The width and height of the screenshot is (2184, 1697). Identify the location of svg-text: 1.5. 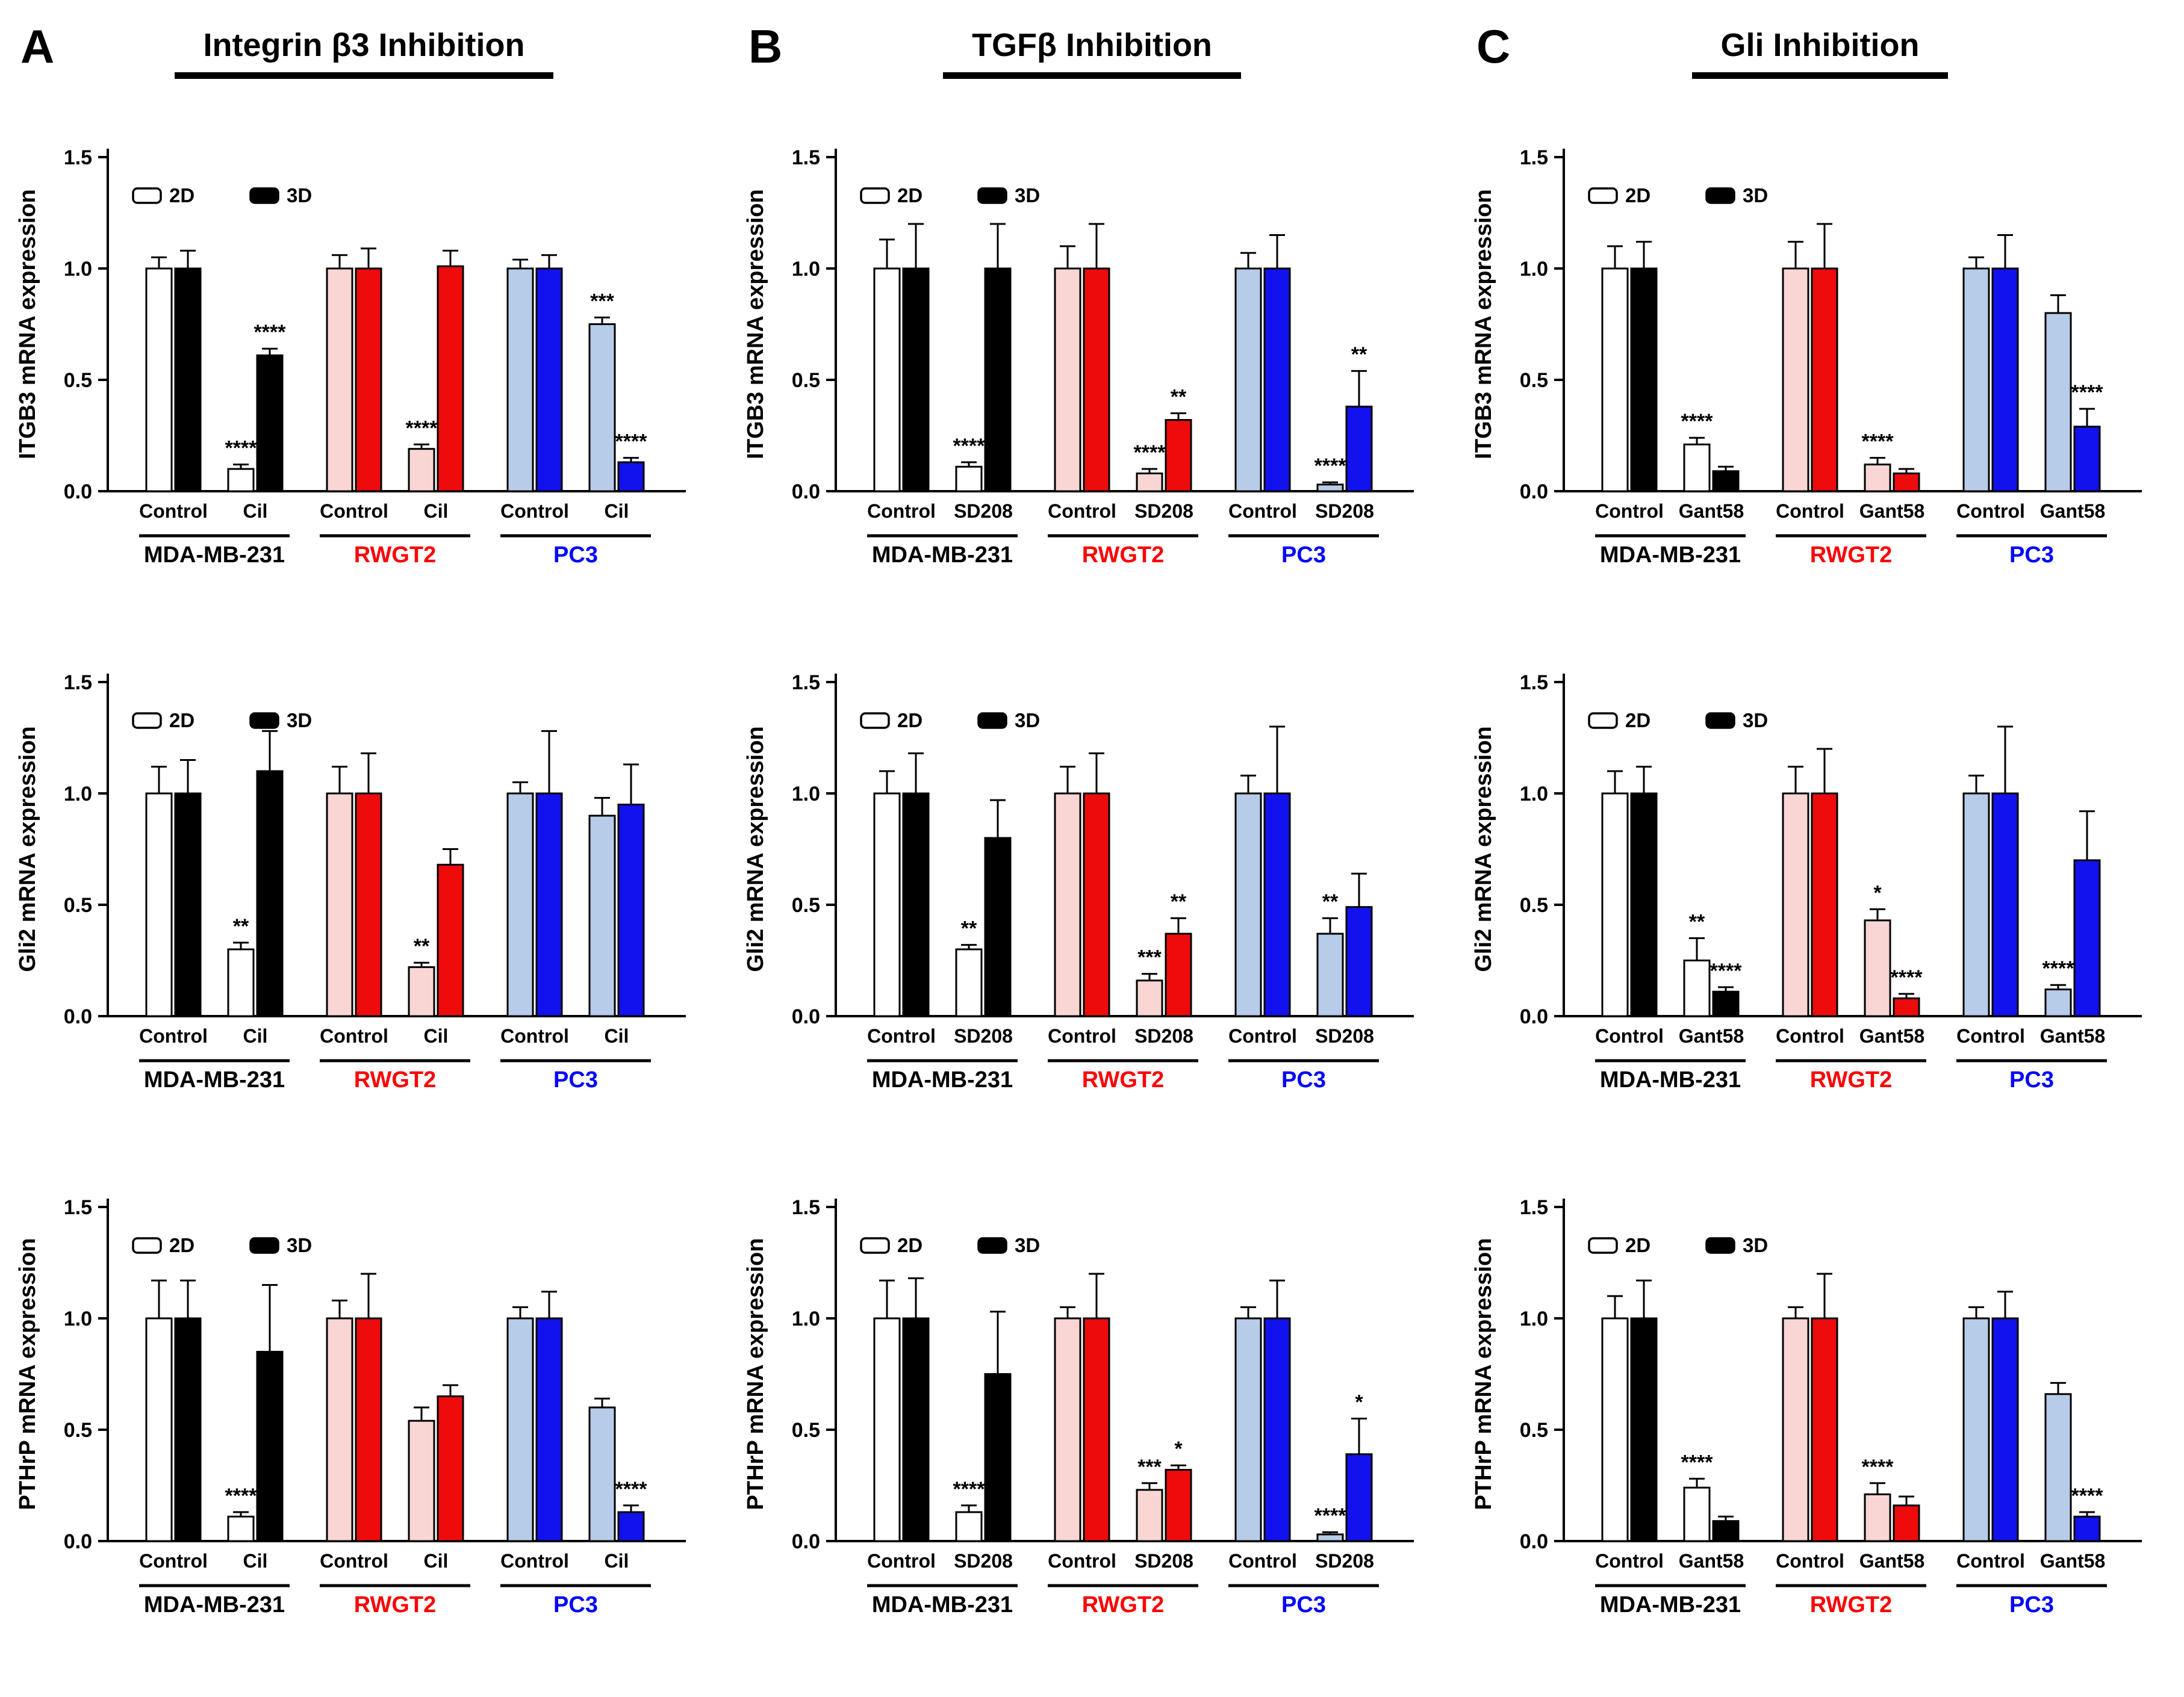
(806, 1207).